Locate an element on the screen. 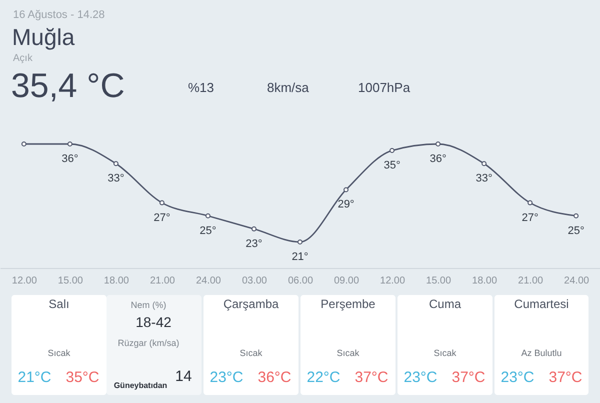 Image resolution: width=600 pixels, height=403 pixels. text: 21°C is located at coordinates (35, 377).